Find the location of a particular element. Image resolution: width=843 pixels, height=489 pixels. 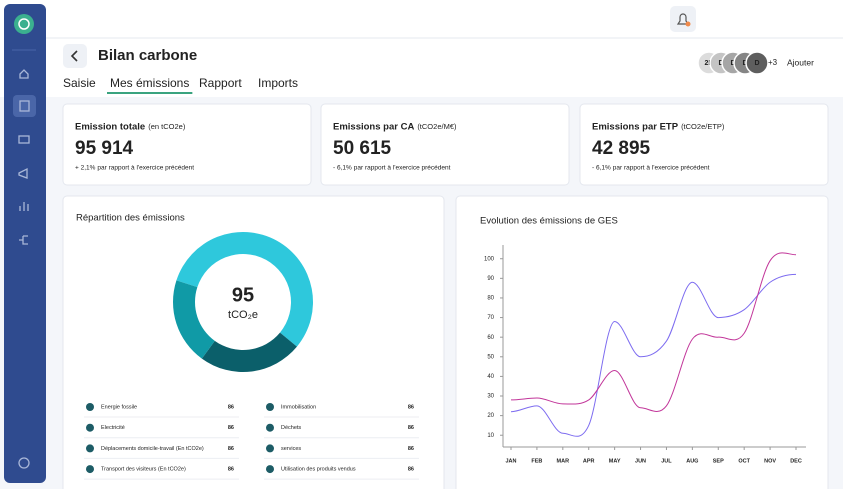

back-button is located at coordinates (75, 56).